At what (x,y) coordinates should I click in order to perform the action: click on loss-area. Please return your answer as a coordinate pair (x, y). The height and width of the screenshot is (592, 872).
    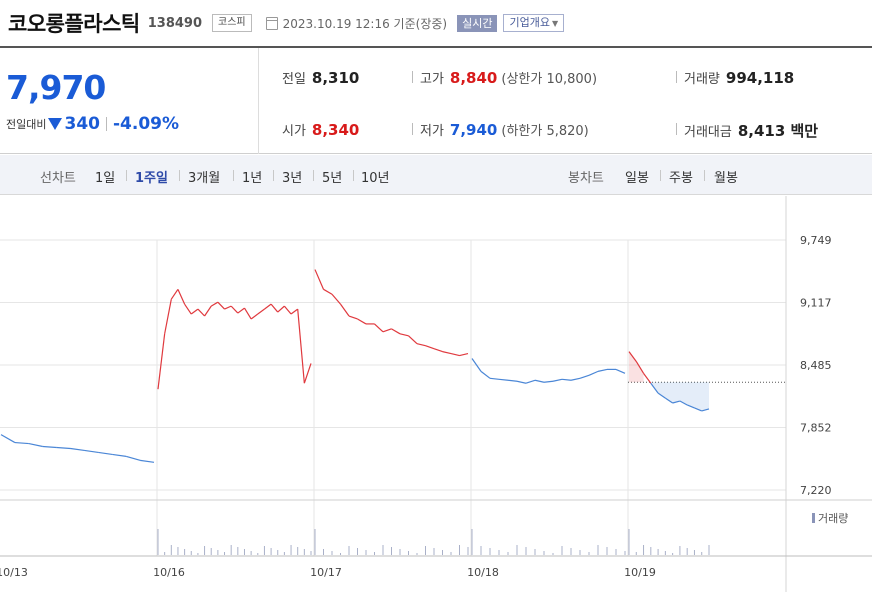
    Looking at the image, I should click on (679, 396).